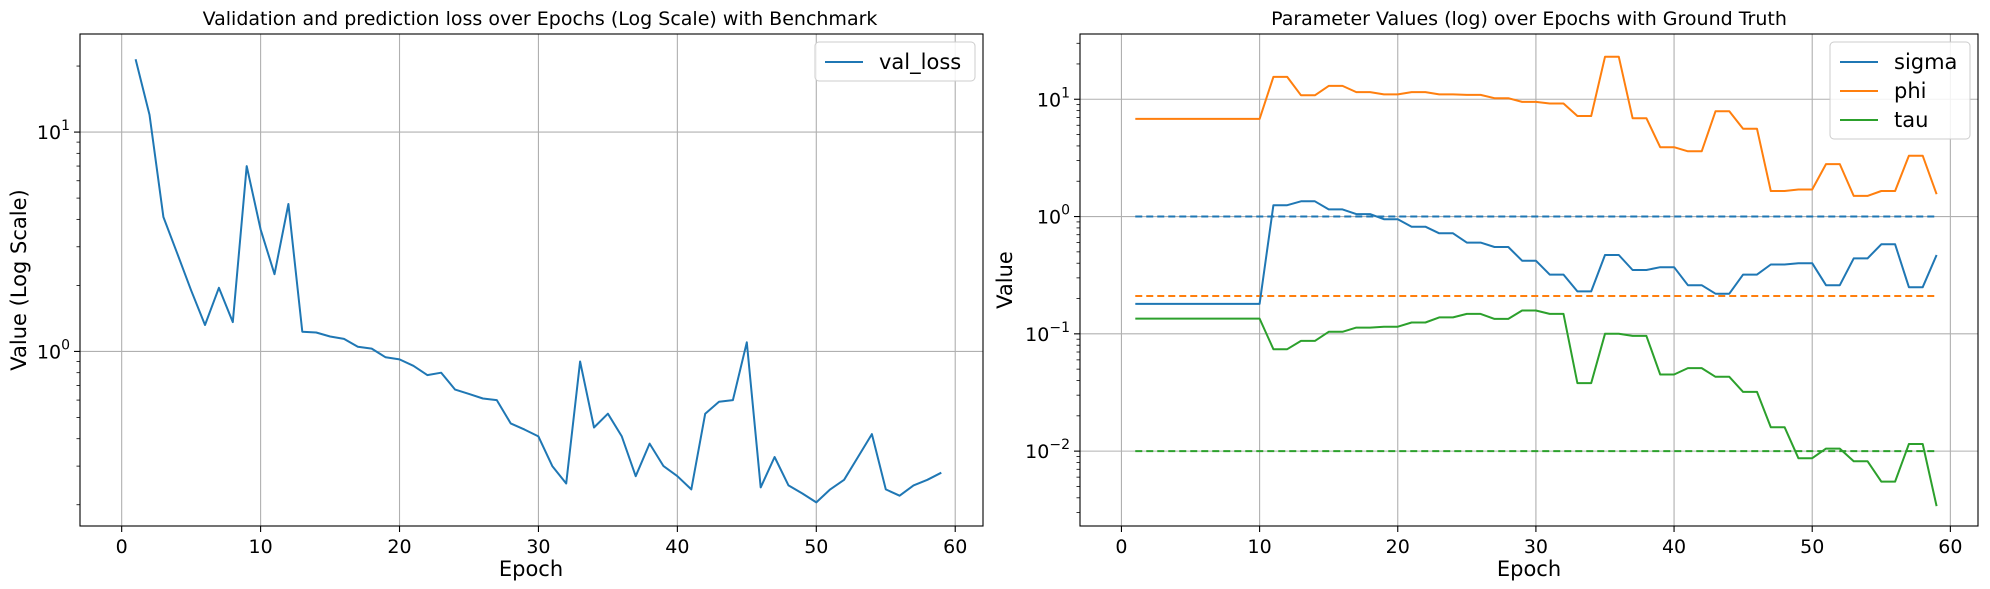 This screenshot has width=1990, height=589. I want to click on left-x-tick-label: 30, so click(538, 547).